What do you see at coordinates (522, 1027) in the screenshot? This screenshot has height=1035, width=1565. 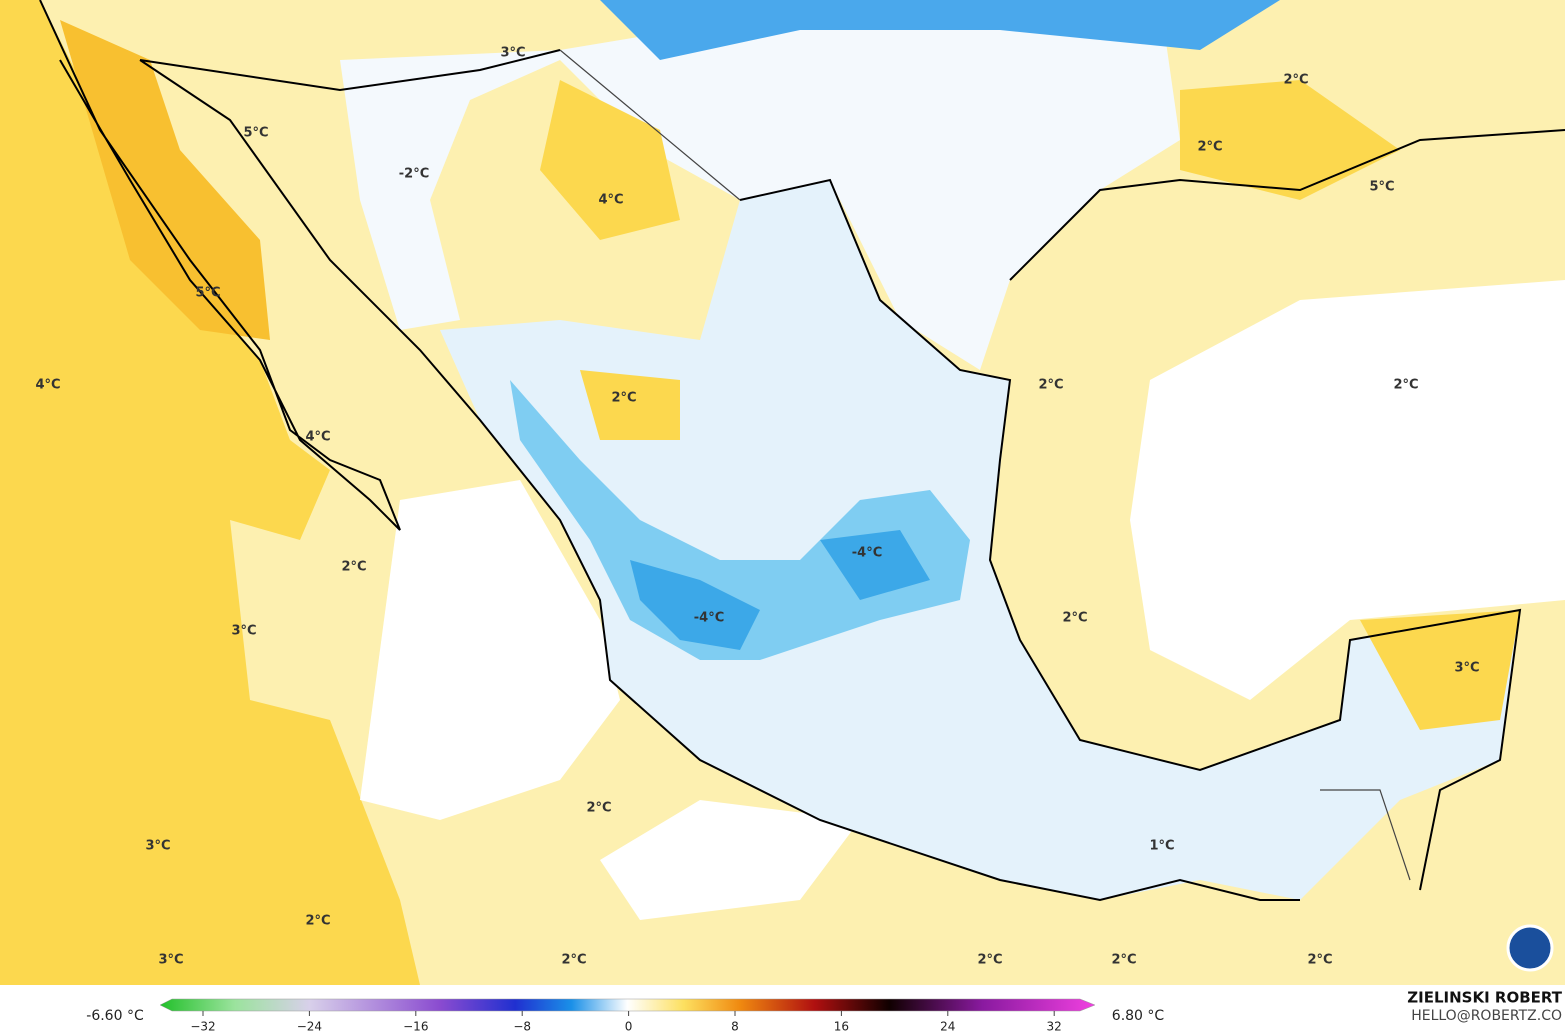 I see `colorbar-tick-label: −8` at bounding box center [522, 1027].